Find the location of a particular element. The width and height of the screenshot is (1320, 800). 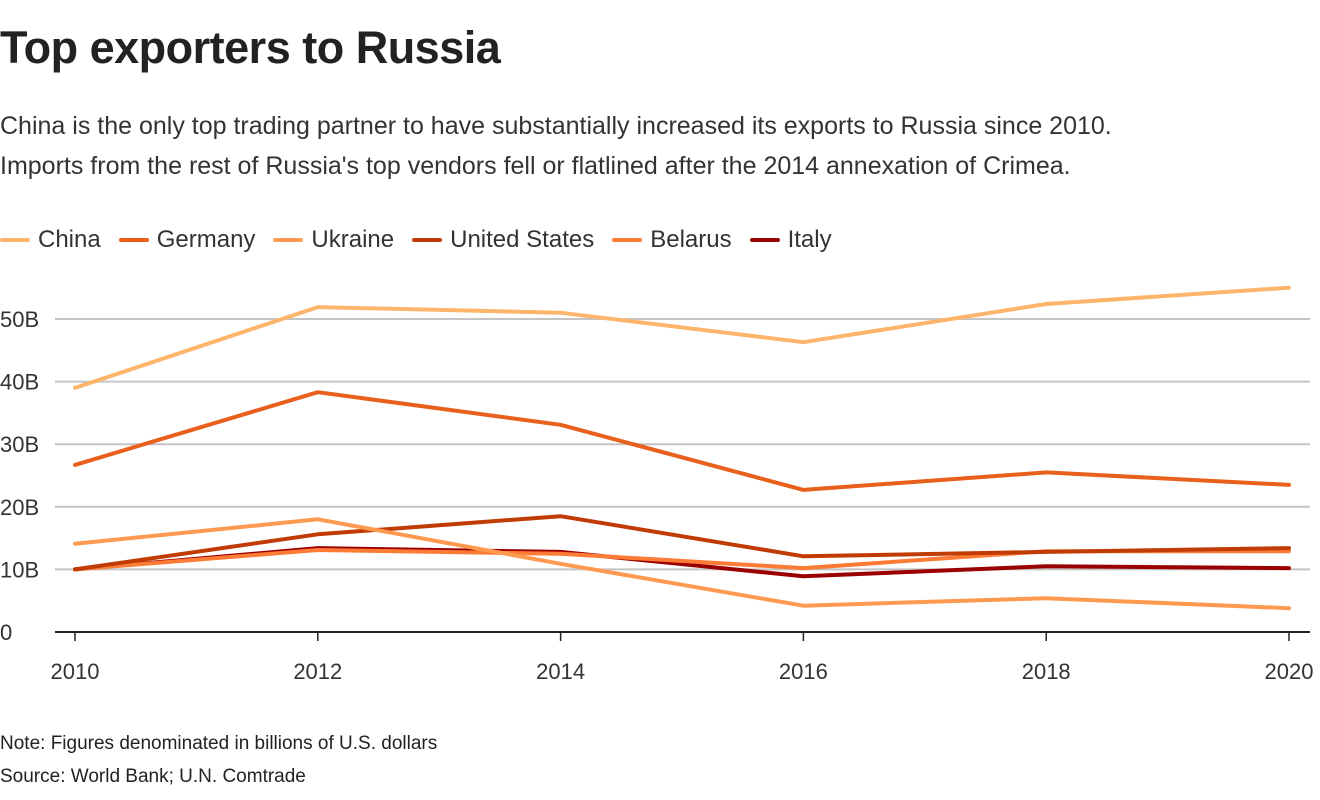

x-tick-label: 2014 is located at coordinates (560, 671).